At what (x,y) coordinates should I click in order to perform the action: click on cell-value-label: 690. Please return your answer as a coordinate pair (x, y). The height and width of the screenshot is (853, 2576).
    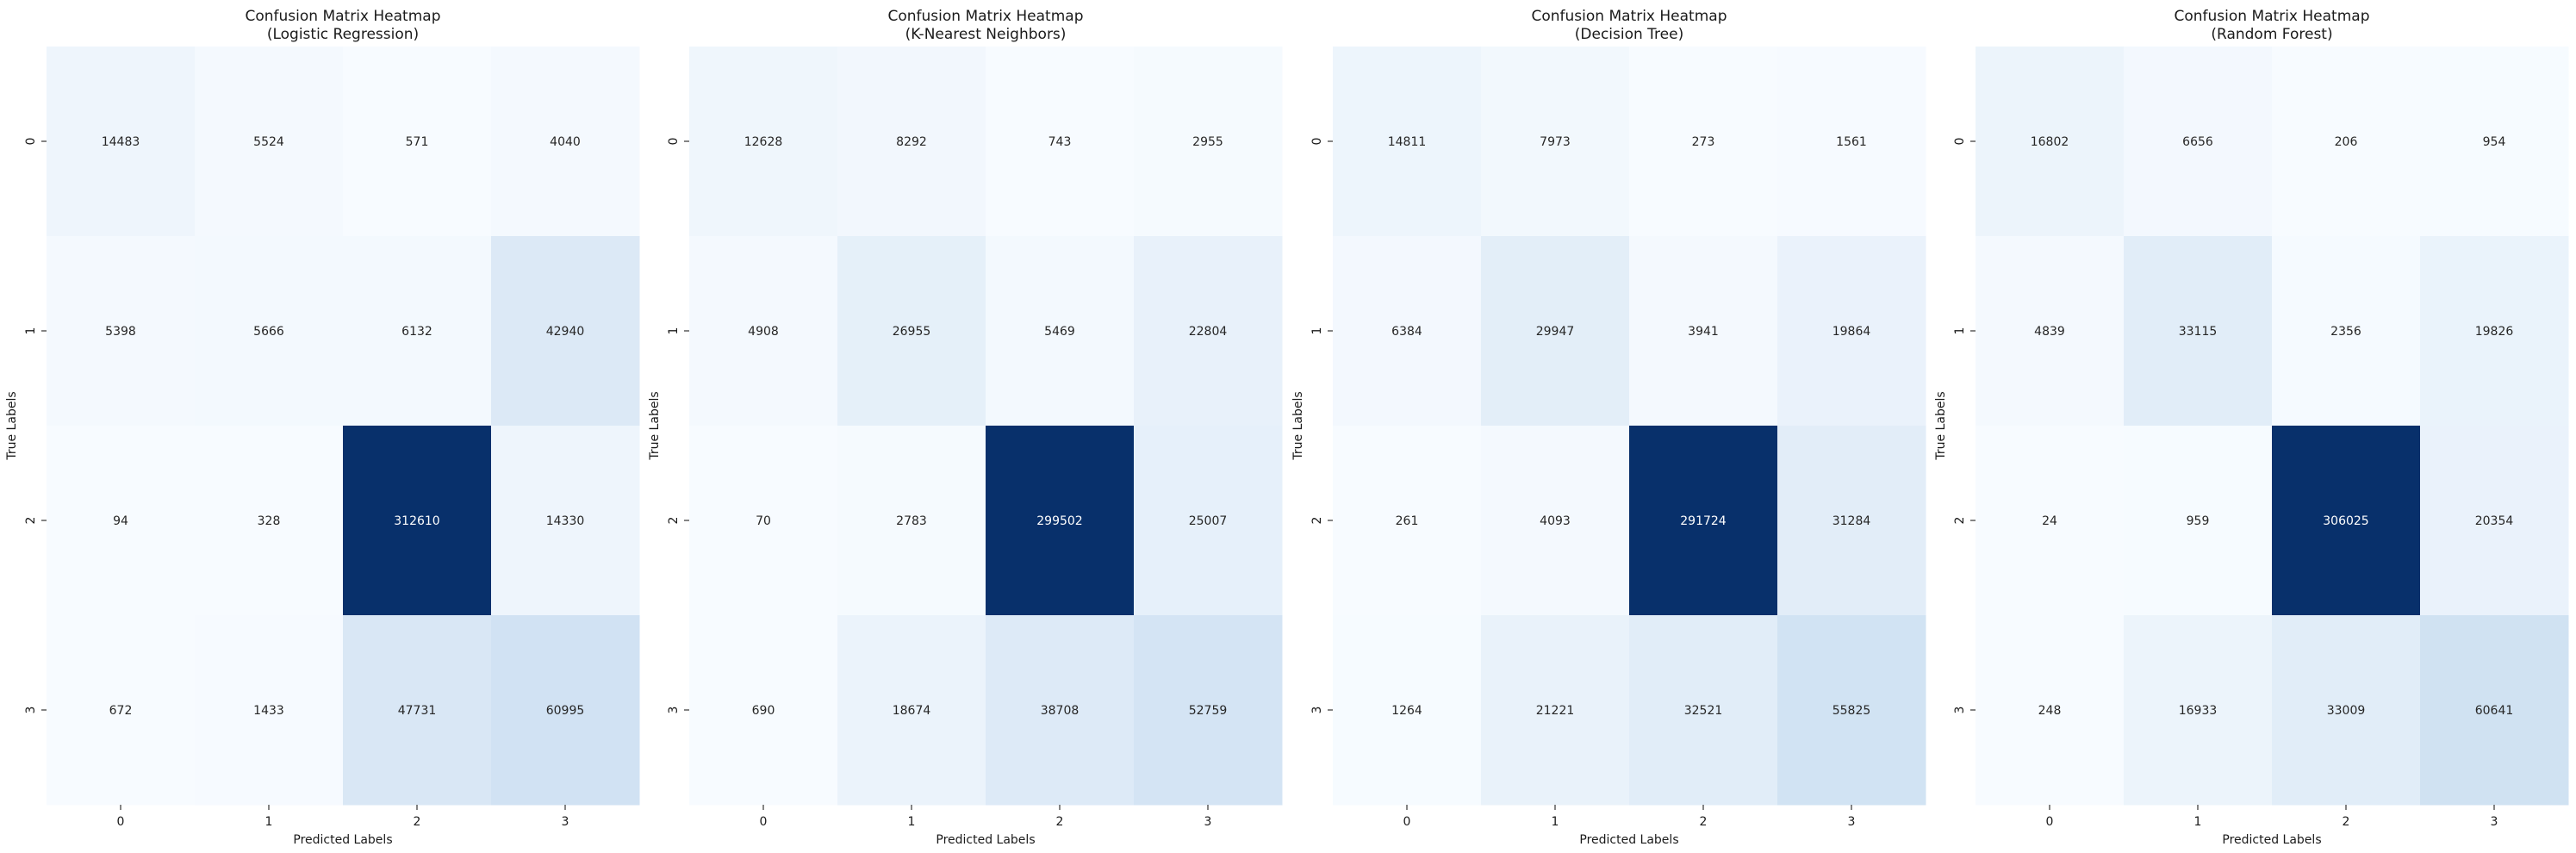
    Looking at the image, I should click on (764, 711).